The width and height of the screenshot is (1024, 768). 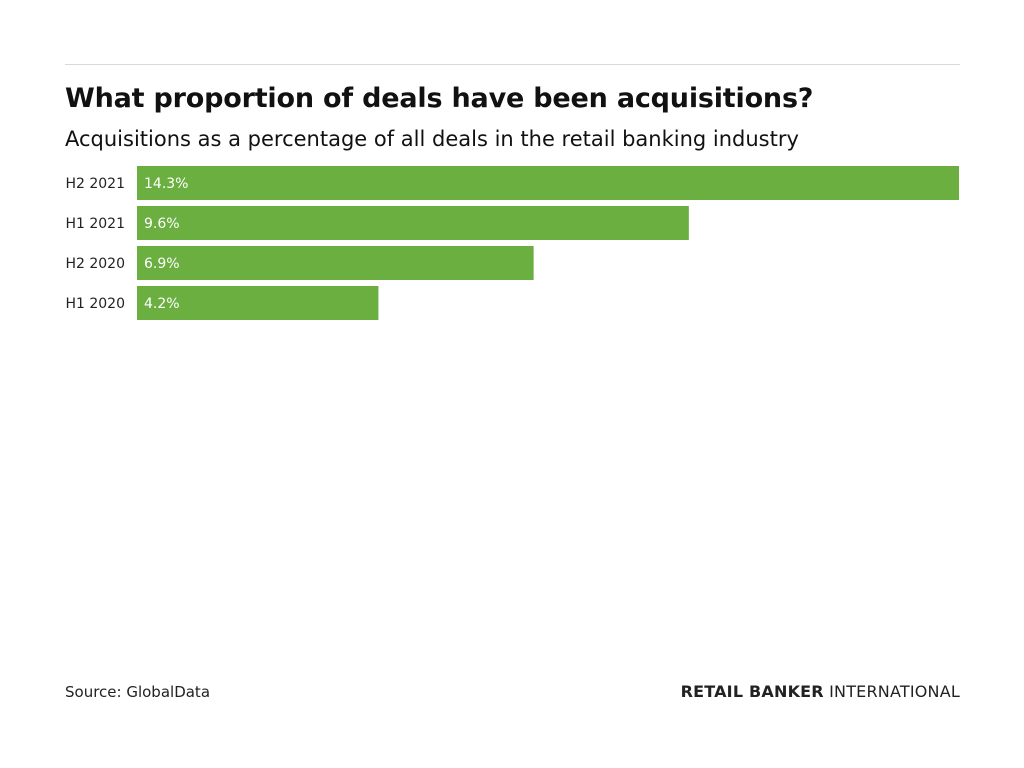 I want to click on brand-logo: RETAIL BANKER INTERNATIONAL, so click(x=820, y=692).